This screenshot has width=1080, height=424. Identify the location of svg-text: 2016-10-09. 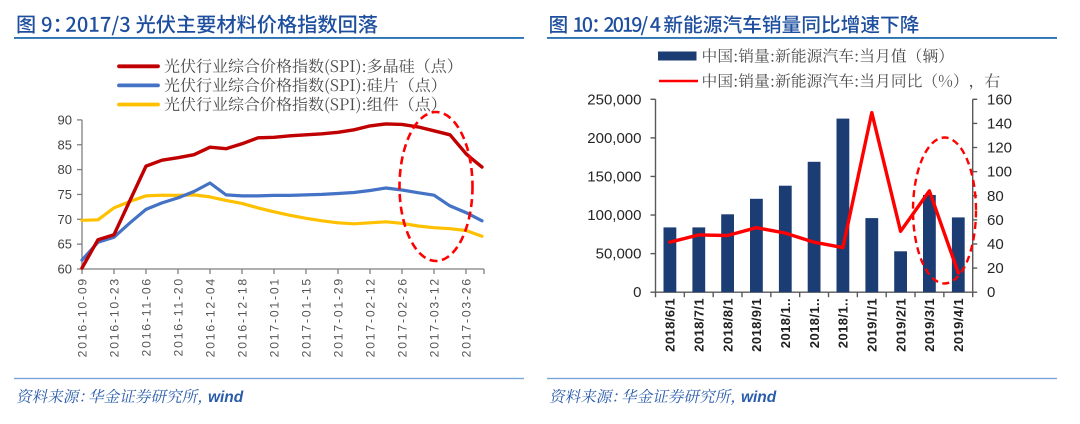
(83, 317).